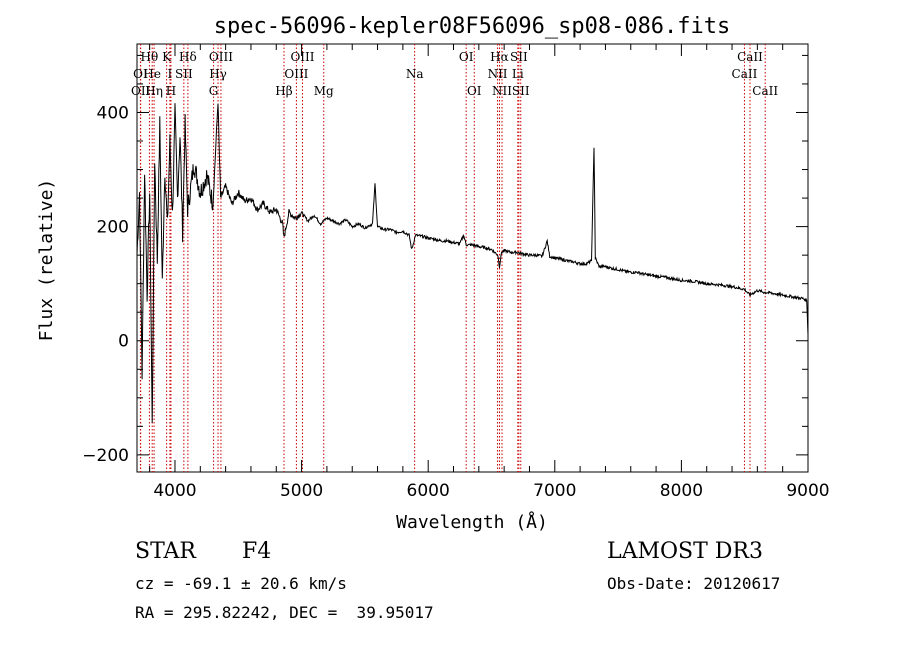  What do you see at coordinates (214, 91) in the screenshot?
I see `spectral-line-label: G` at bounding box center [214, 91].